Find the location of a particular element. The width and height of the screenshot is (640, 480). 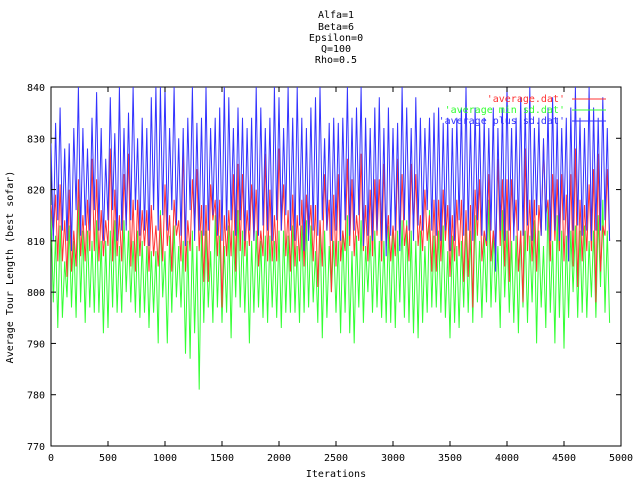

x-tick-label: 1000 is located at coordinates (165, 458).